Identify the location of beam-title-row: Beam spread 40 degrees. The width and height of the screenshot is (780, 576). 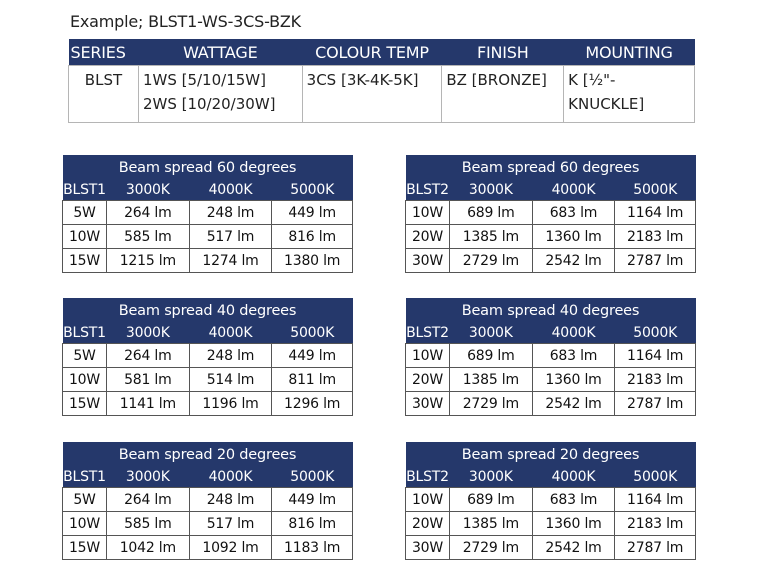
(550, 310).